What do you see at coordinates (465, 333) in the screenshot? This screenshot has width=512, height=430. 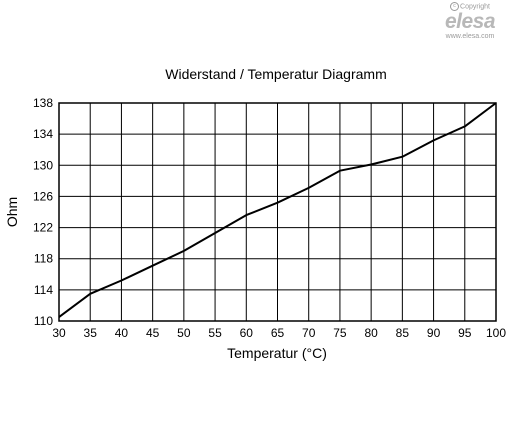 I see `x-tick-label: 95` at bounding box center [465, 333].